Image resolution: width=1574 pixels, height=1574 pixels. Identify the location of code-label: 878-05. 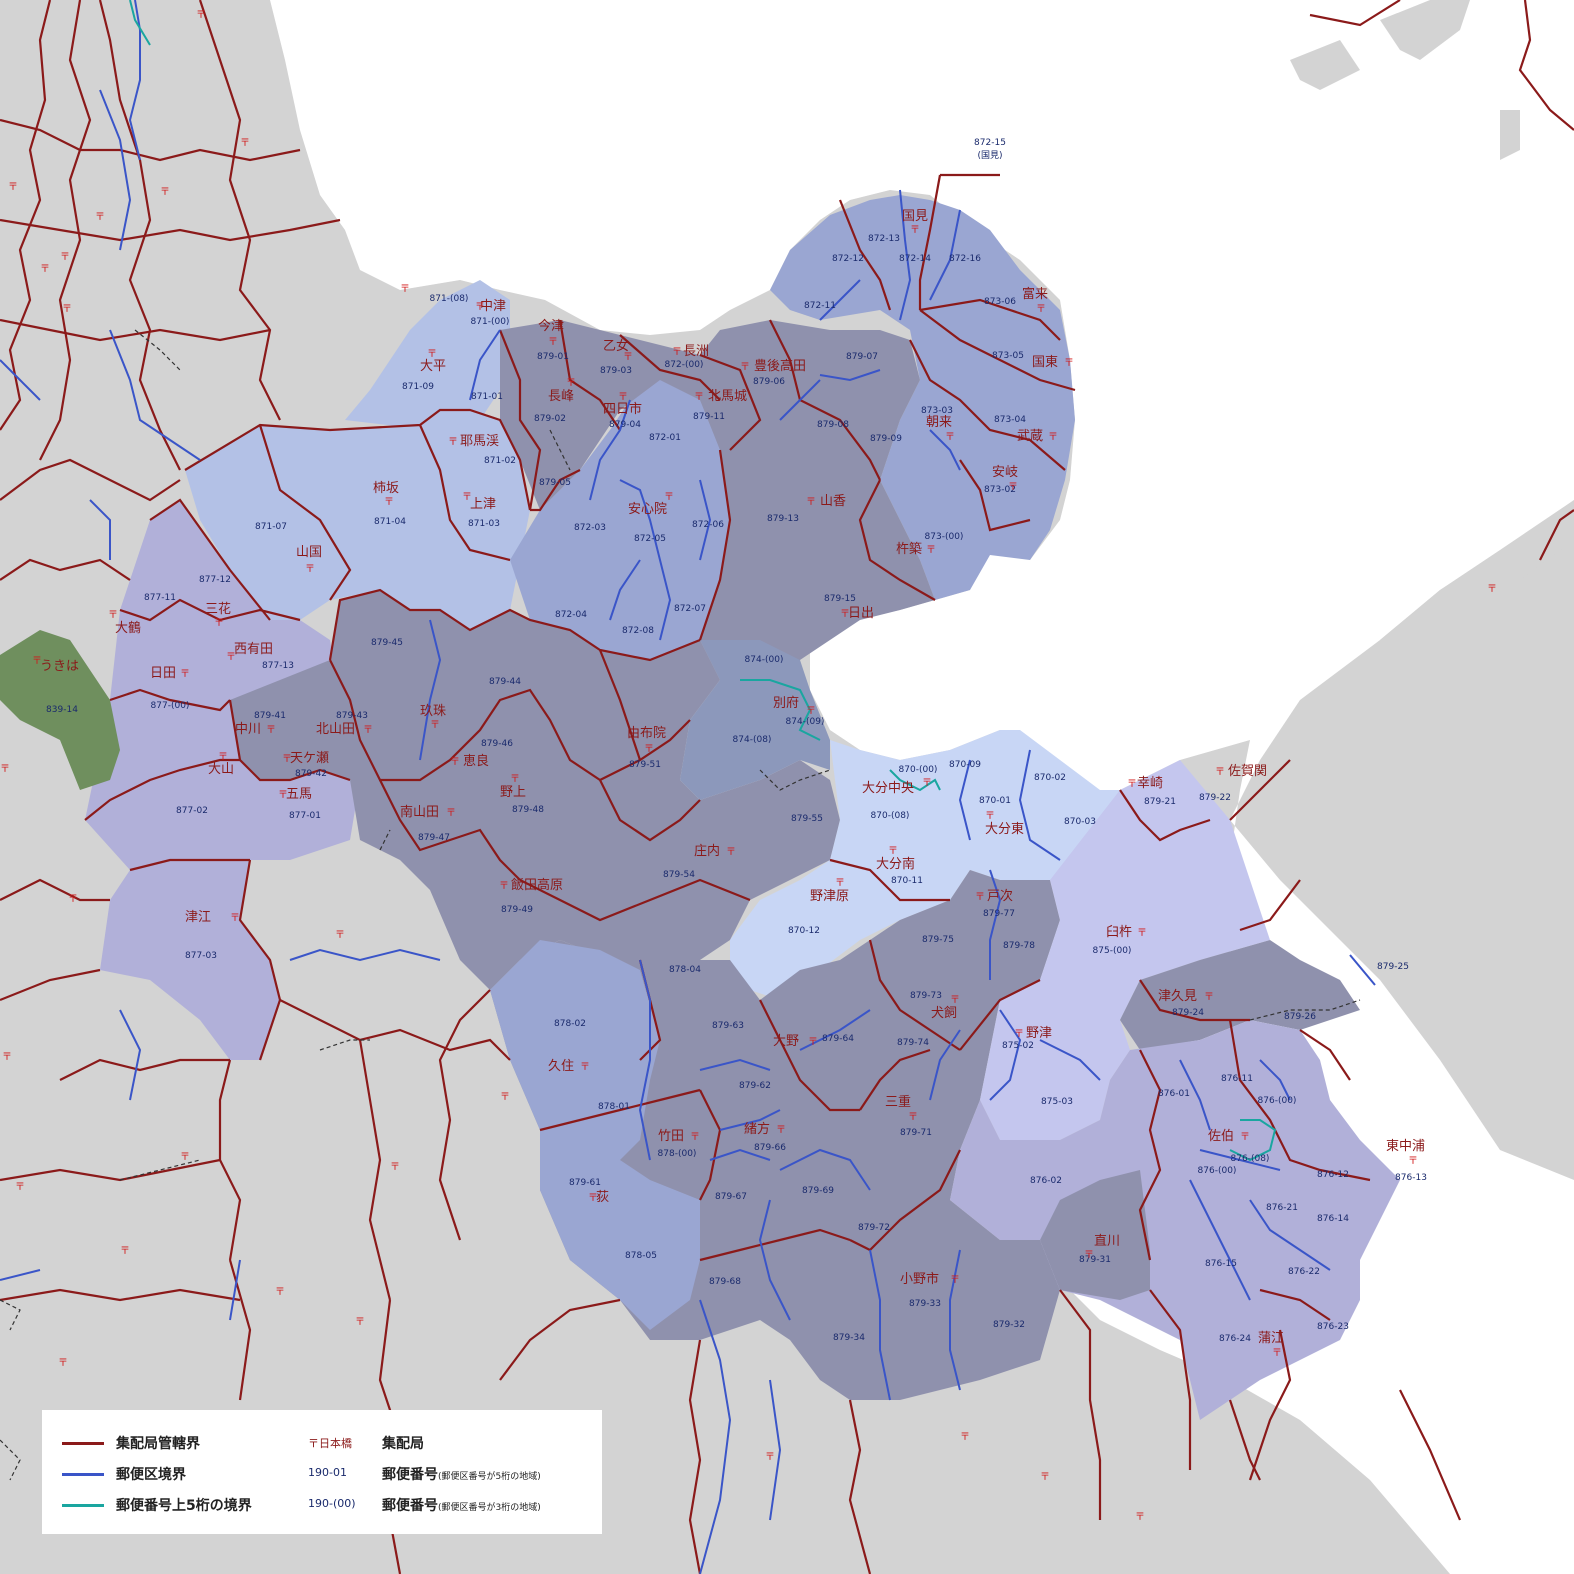
(641, 1256).